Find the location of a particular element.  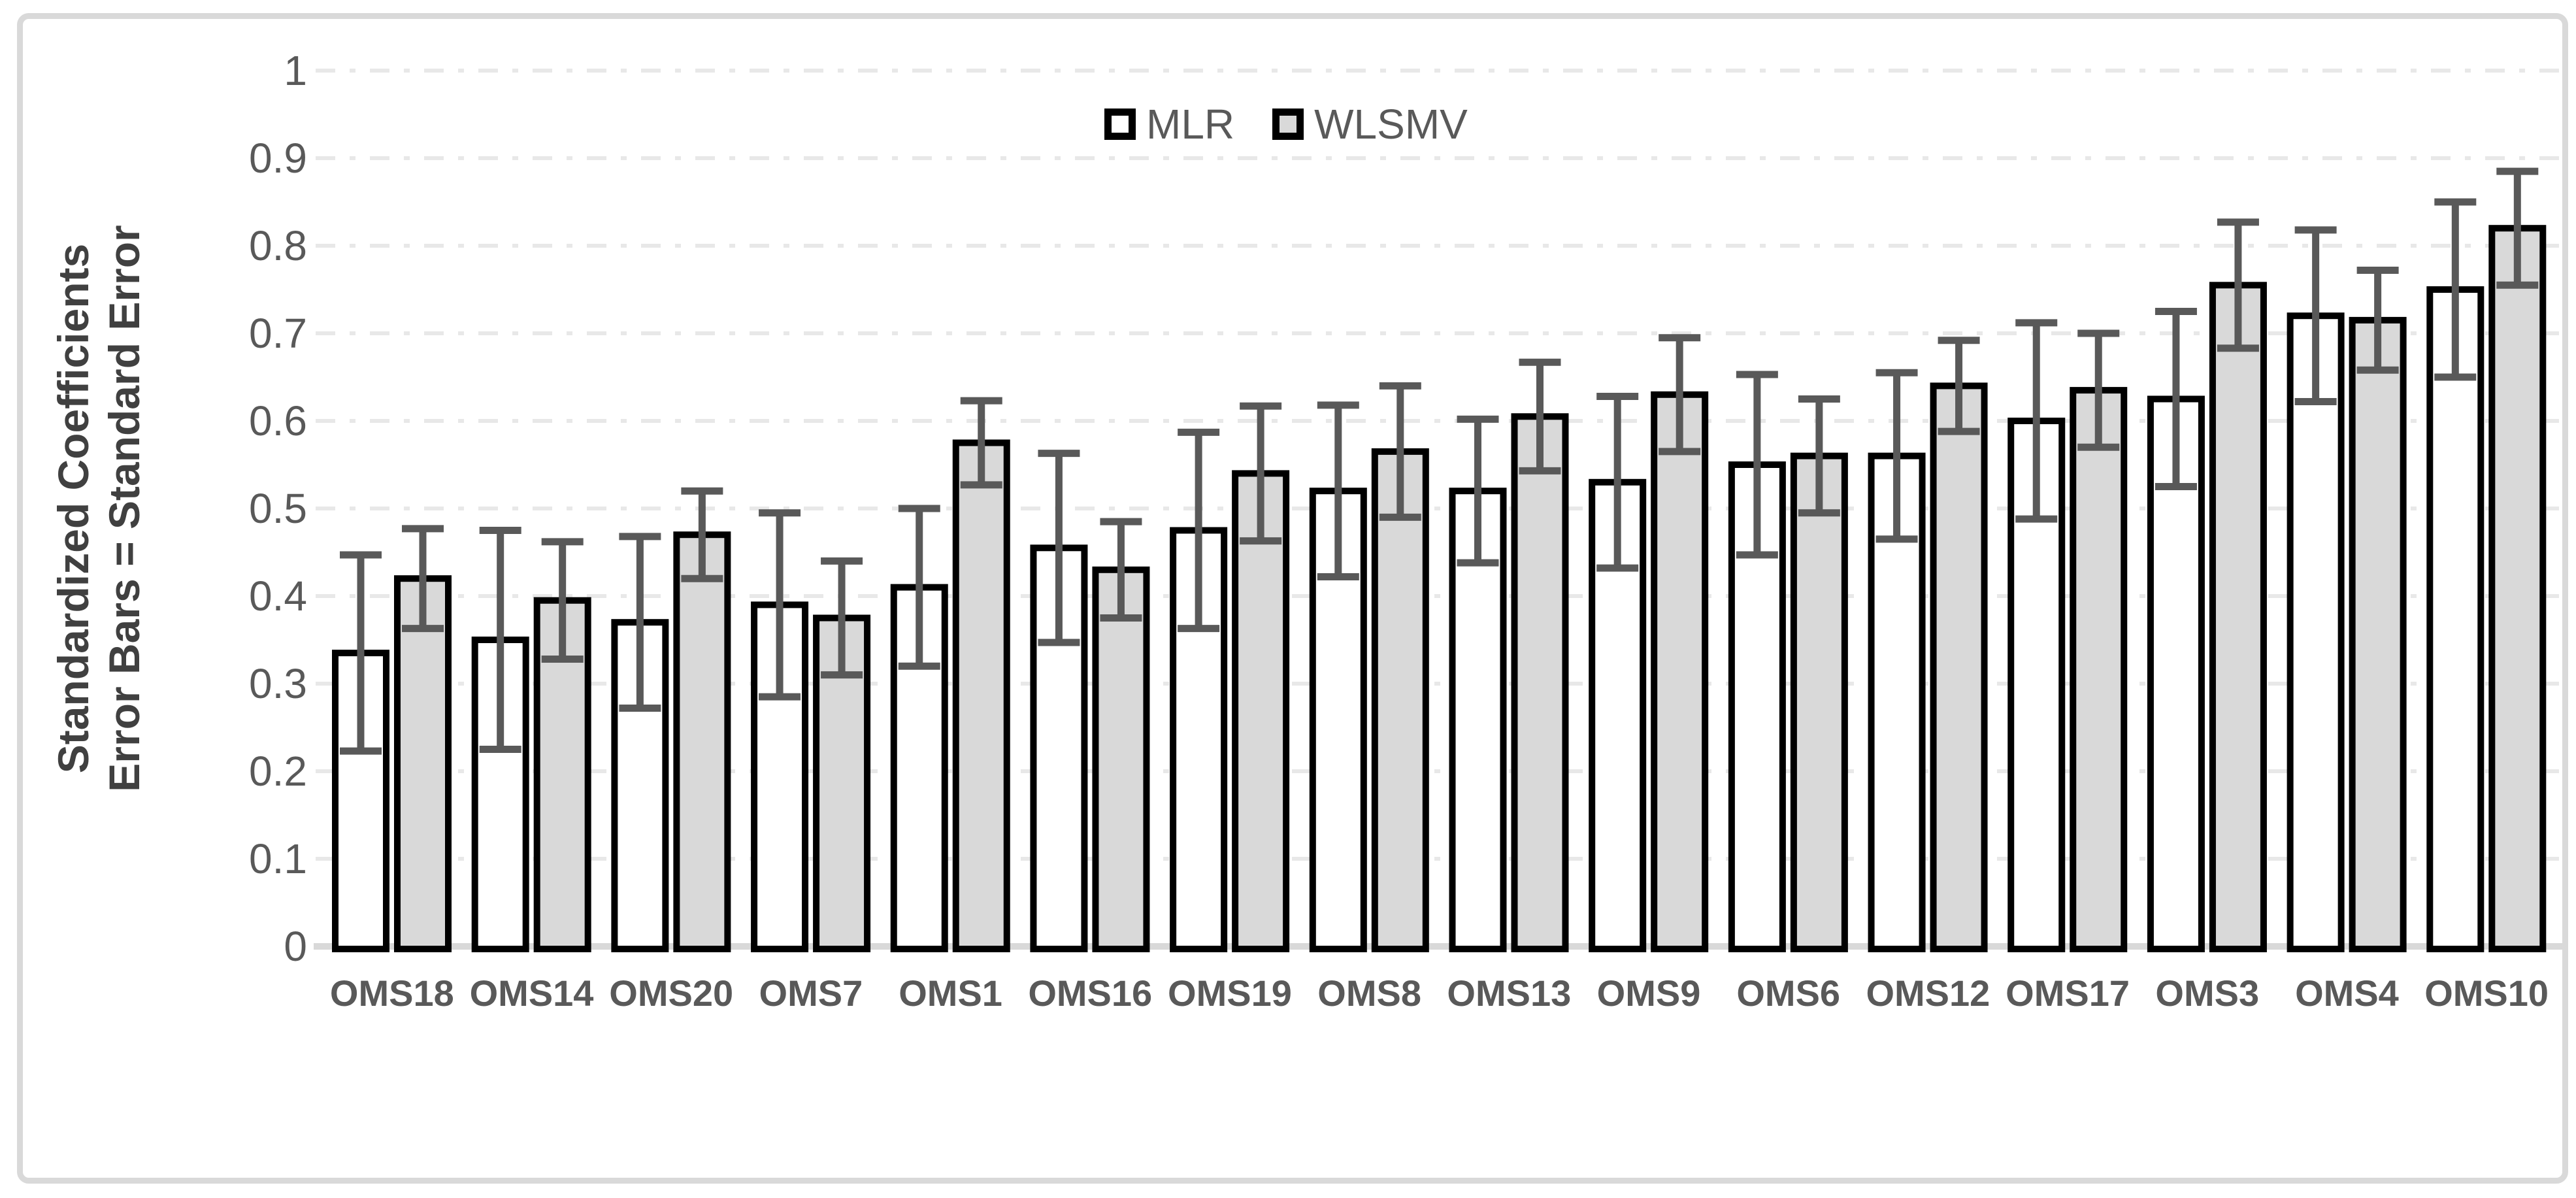

x-category-label-oms8: OMS8 is located at coordinates (1369, 993).